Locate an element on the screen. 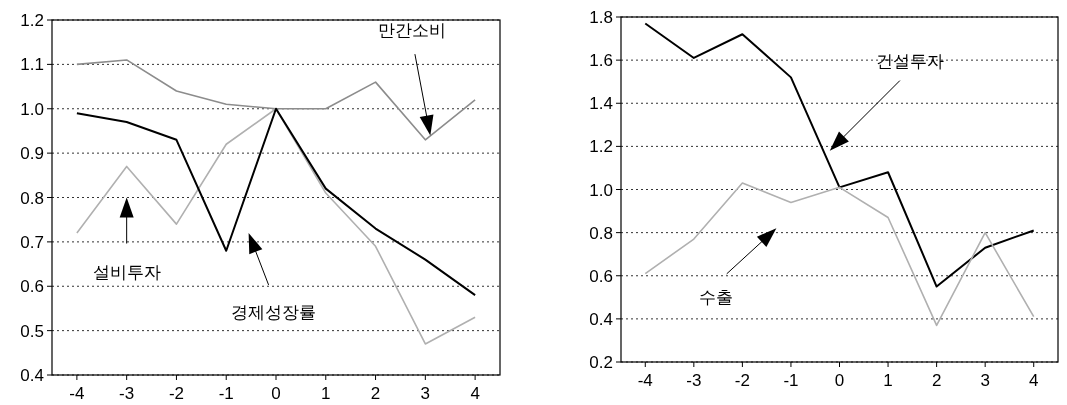 The image size is (1067, 405). y-tick-label: 1.6 is located at coordinates (601, 61).